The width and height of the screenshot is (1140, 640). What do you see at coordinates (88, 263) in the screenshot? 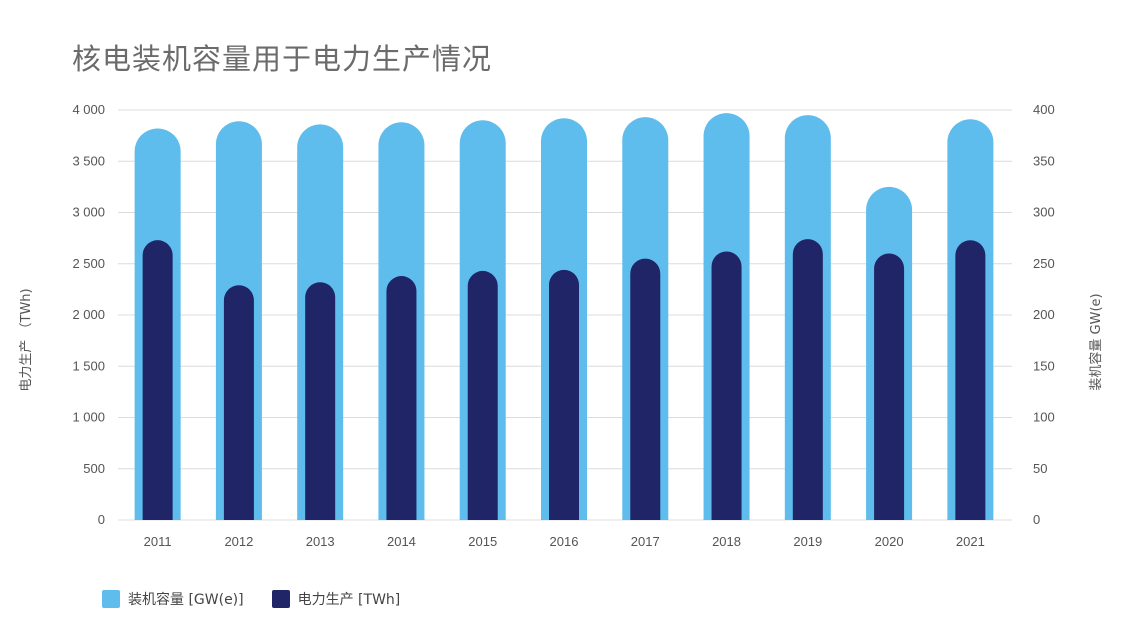
I see `left-tick-label: 2 500` at bounding box center [88, 263].